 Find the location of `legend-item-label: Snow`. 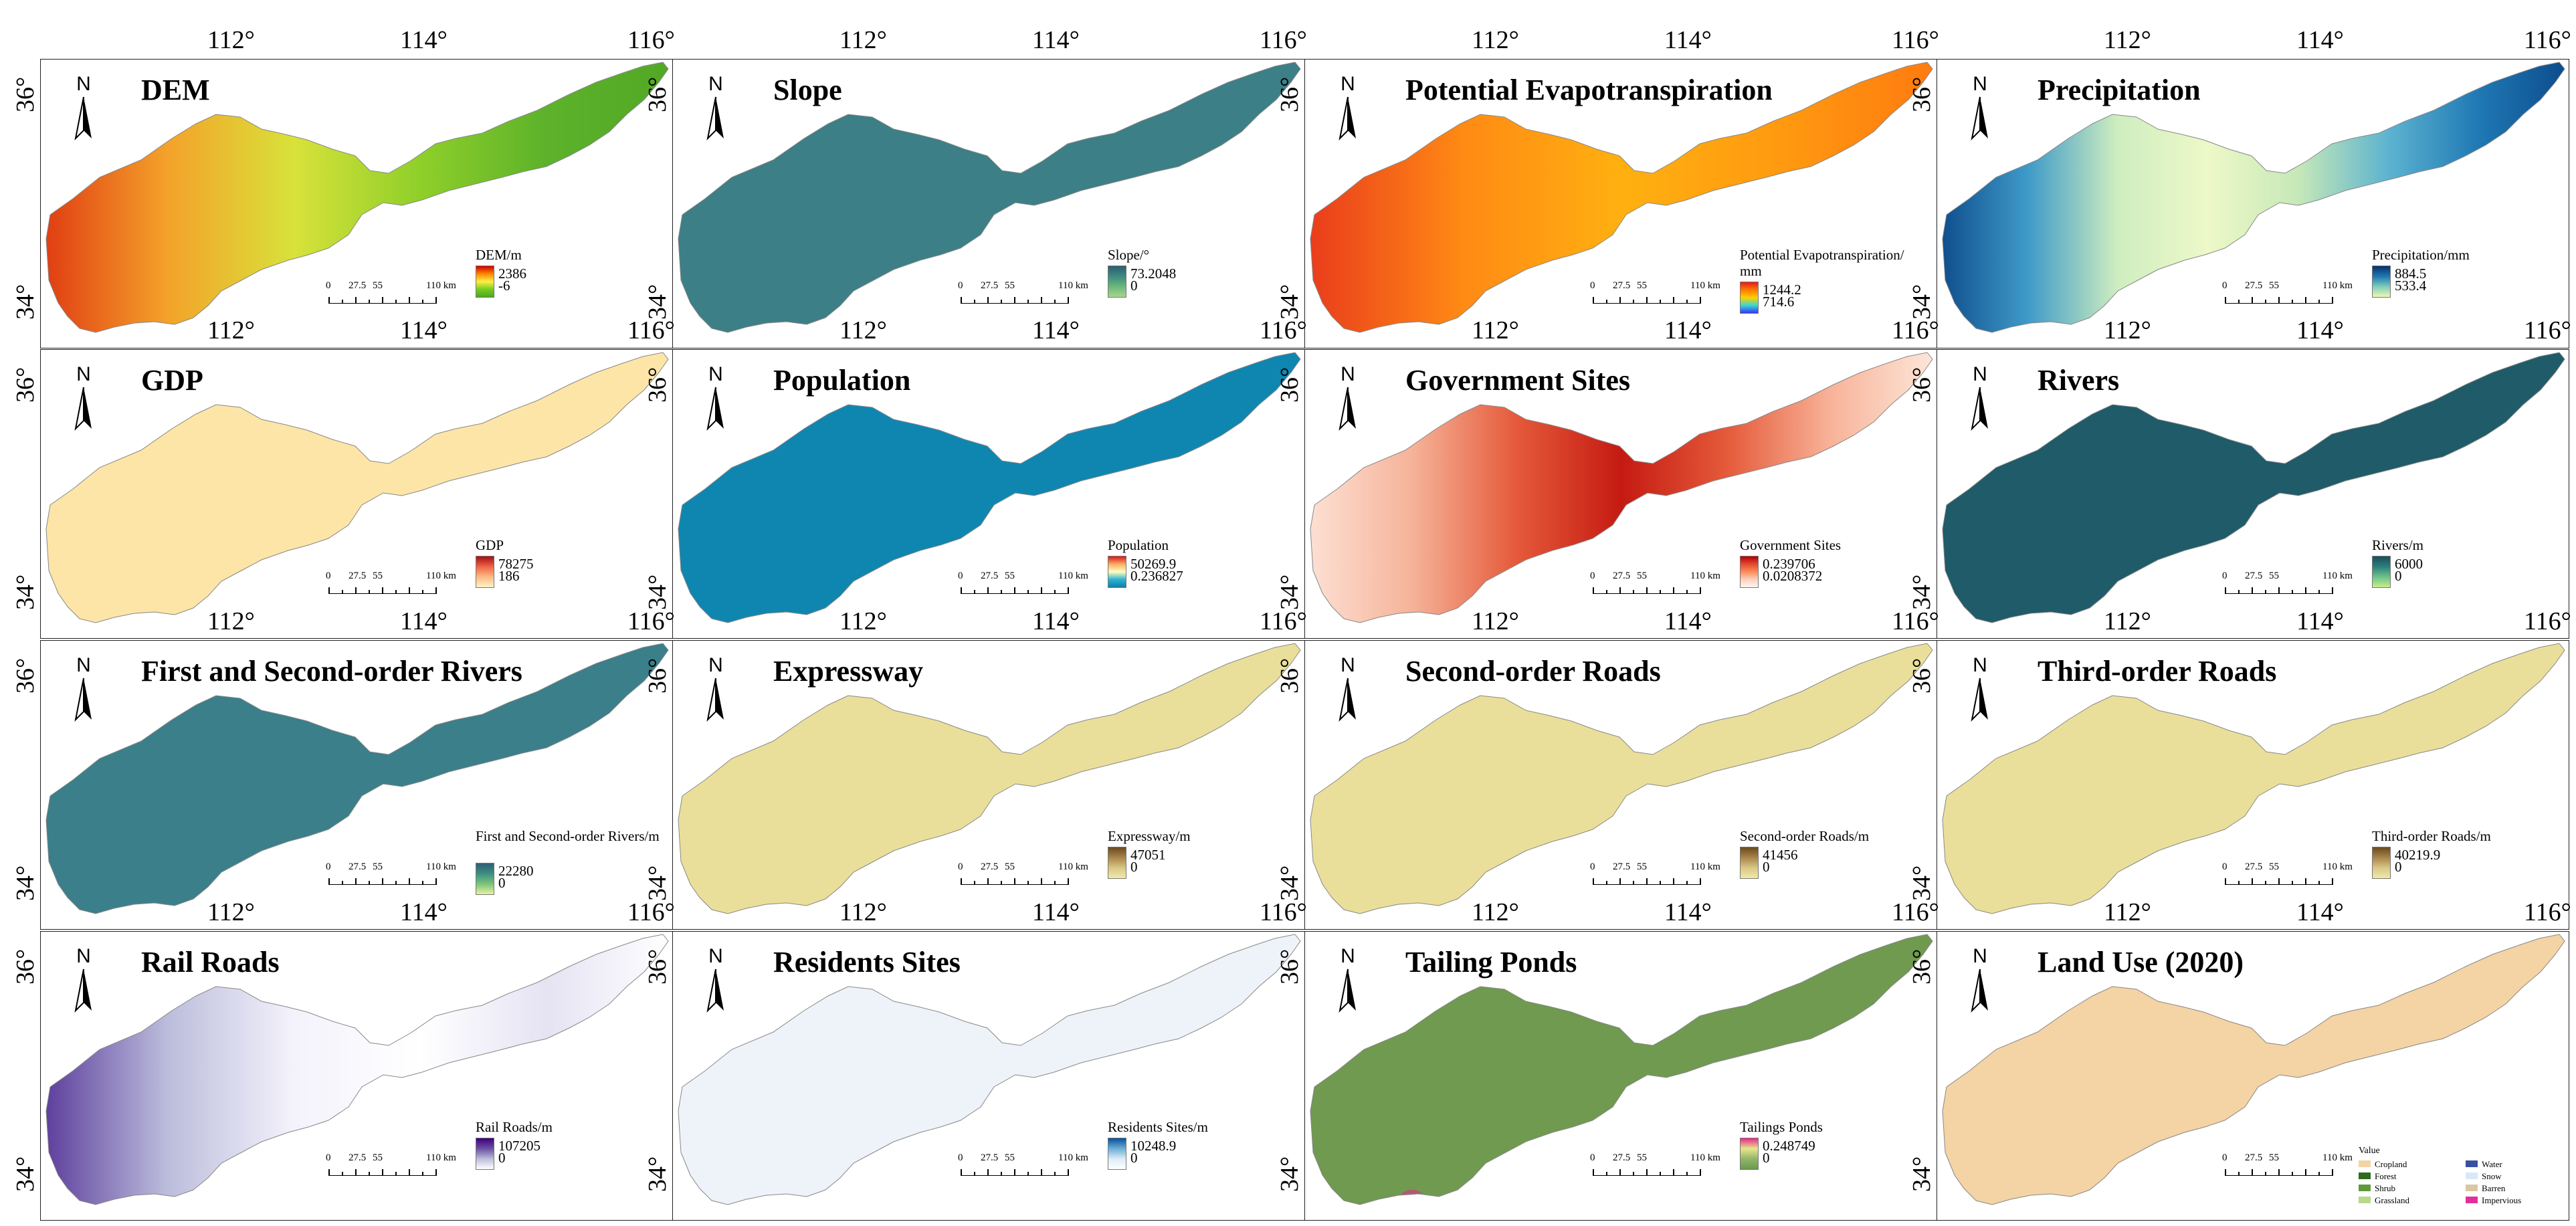

legend-item-label: Snow is located at coordinates (2492, 1176).